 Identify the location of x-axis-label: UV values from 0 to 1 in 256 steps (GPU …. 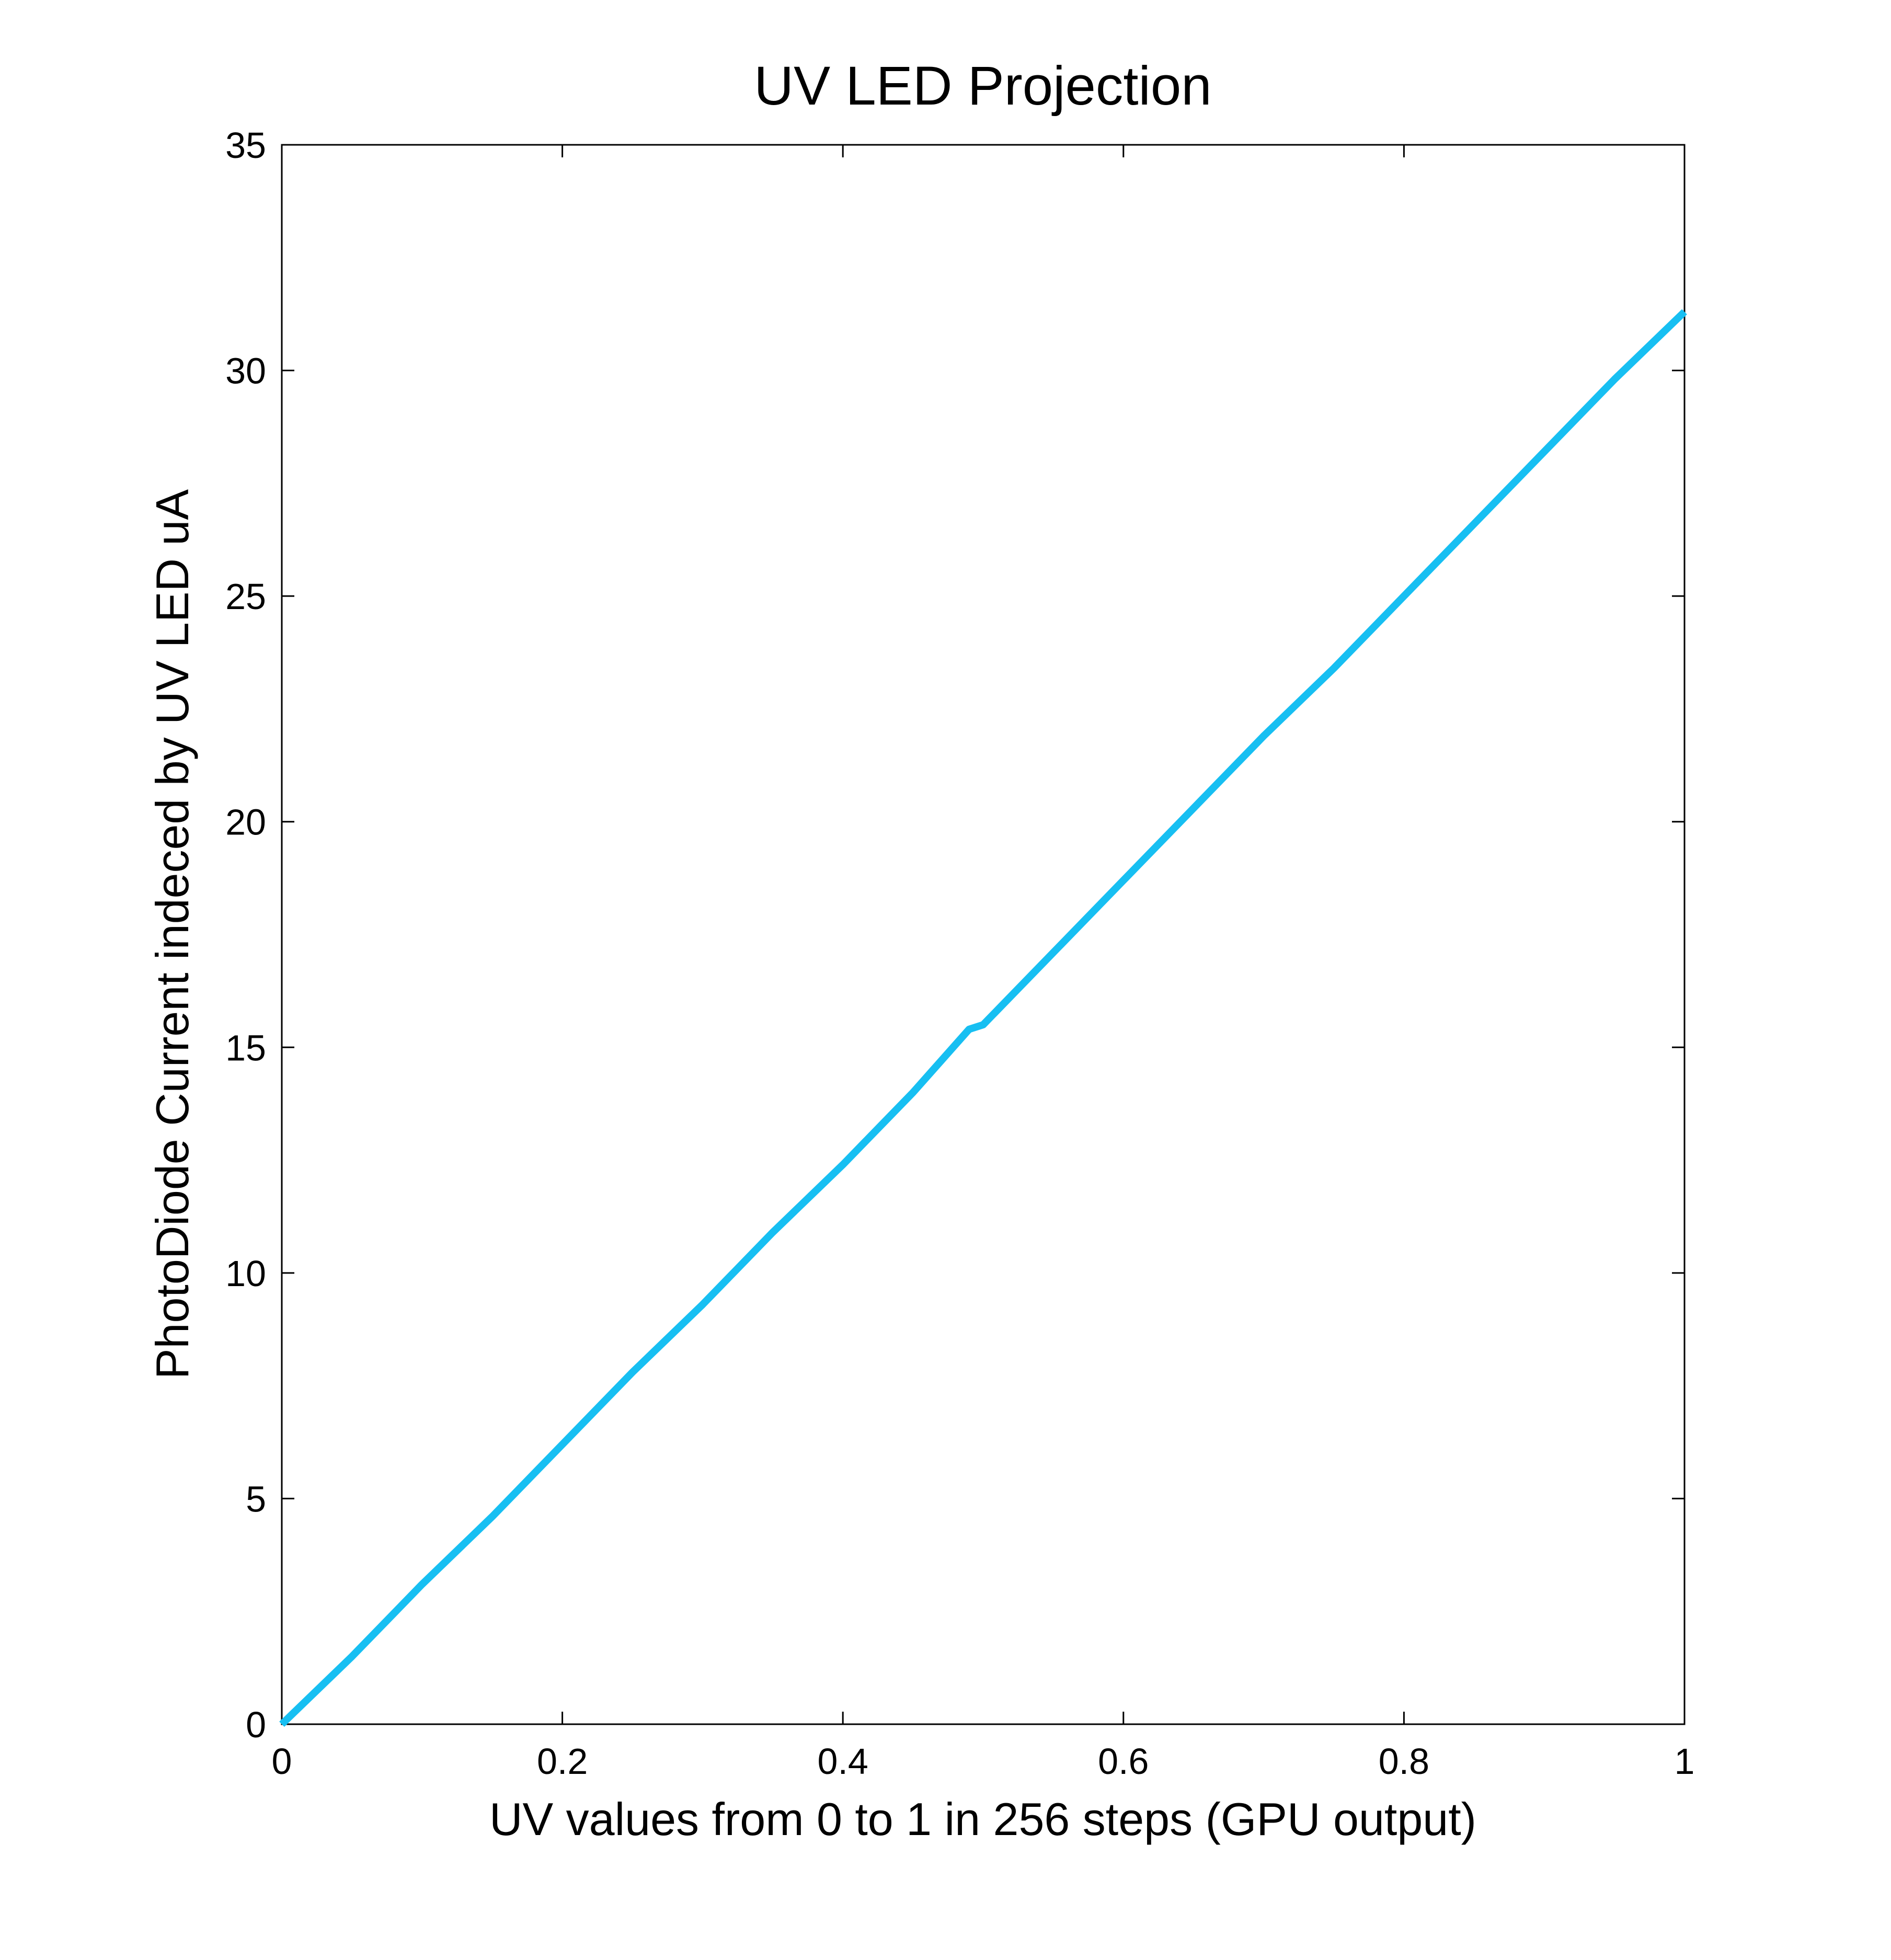
(983, 1819).